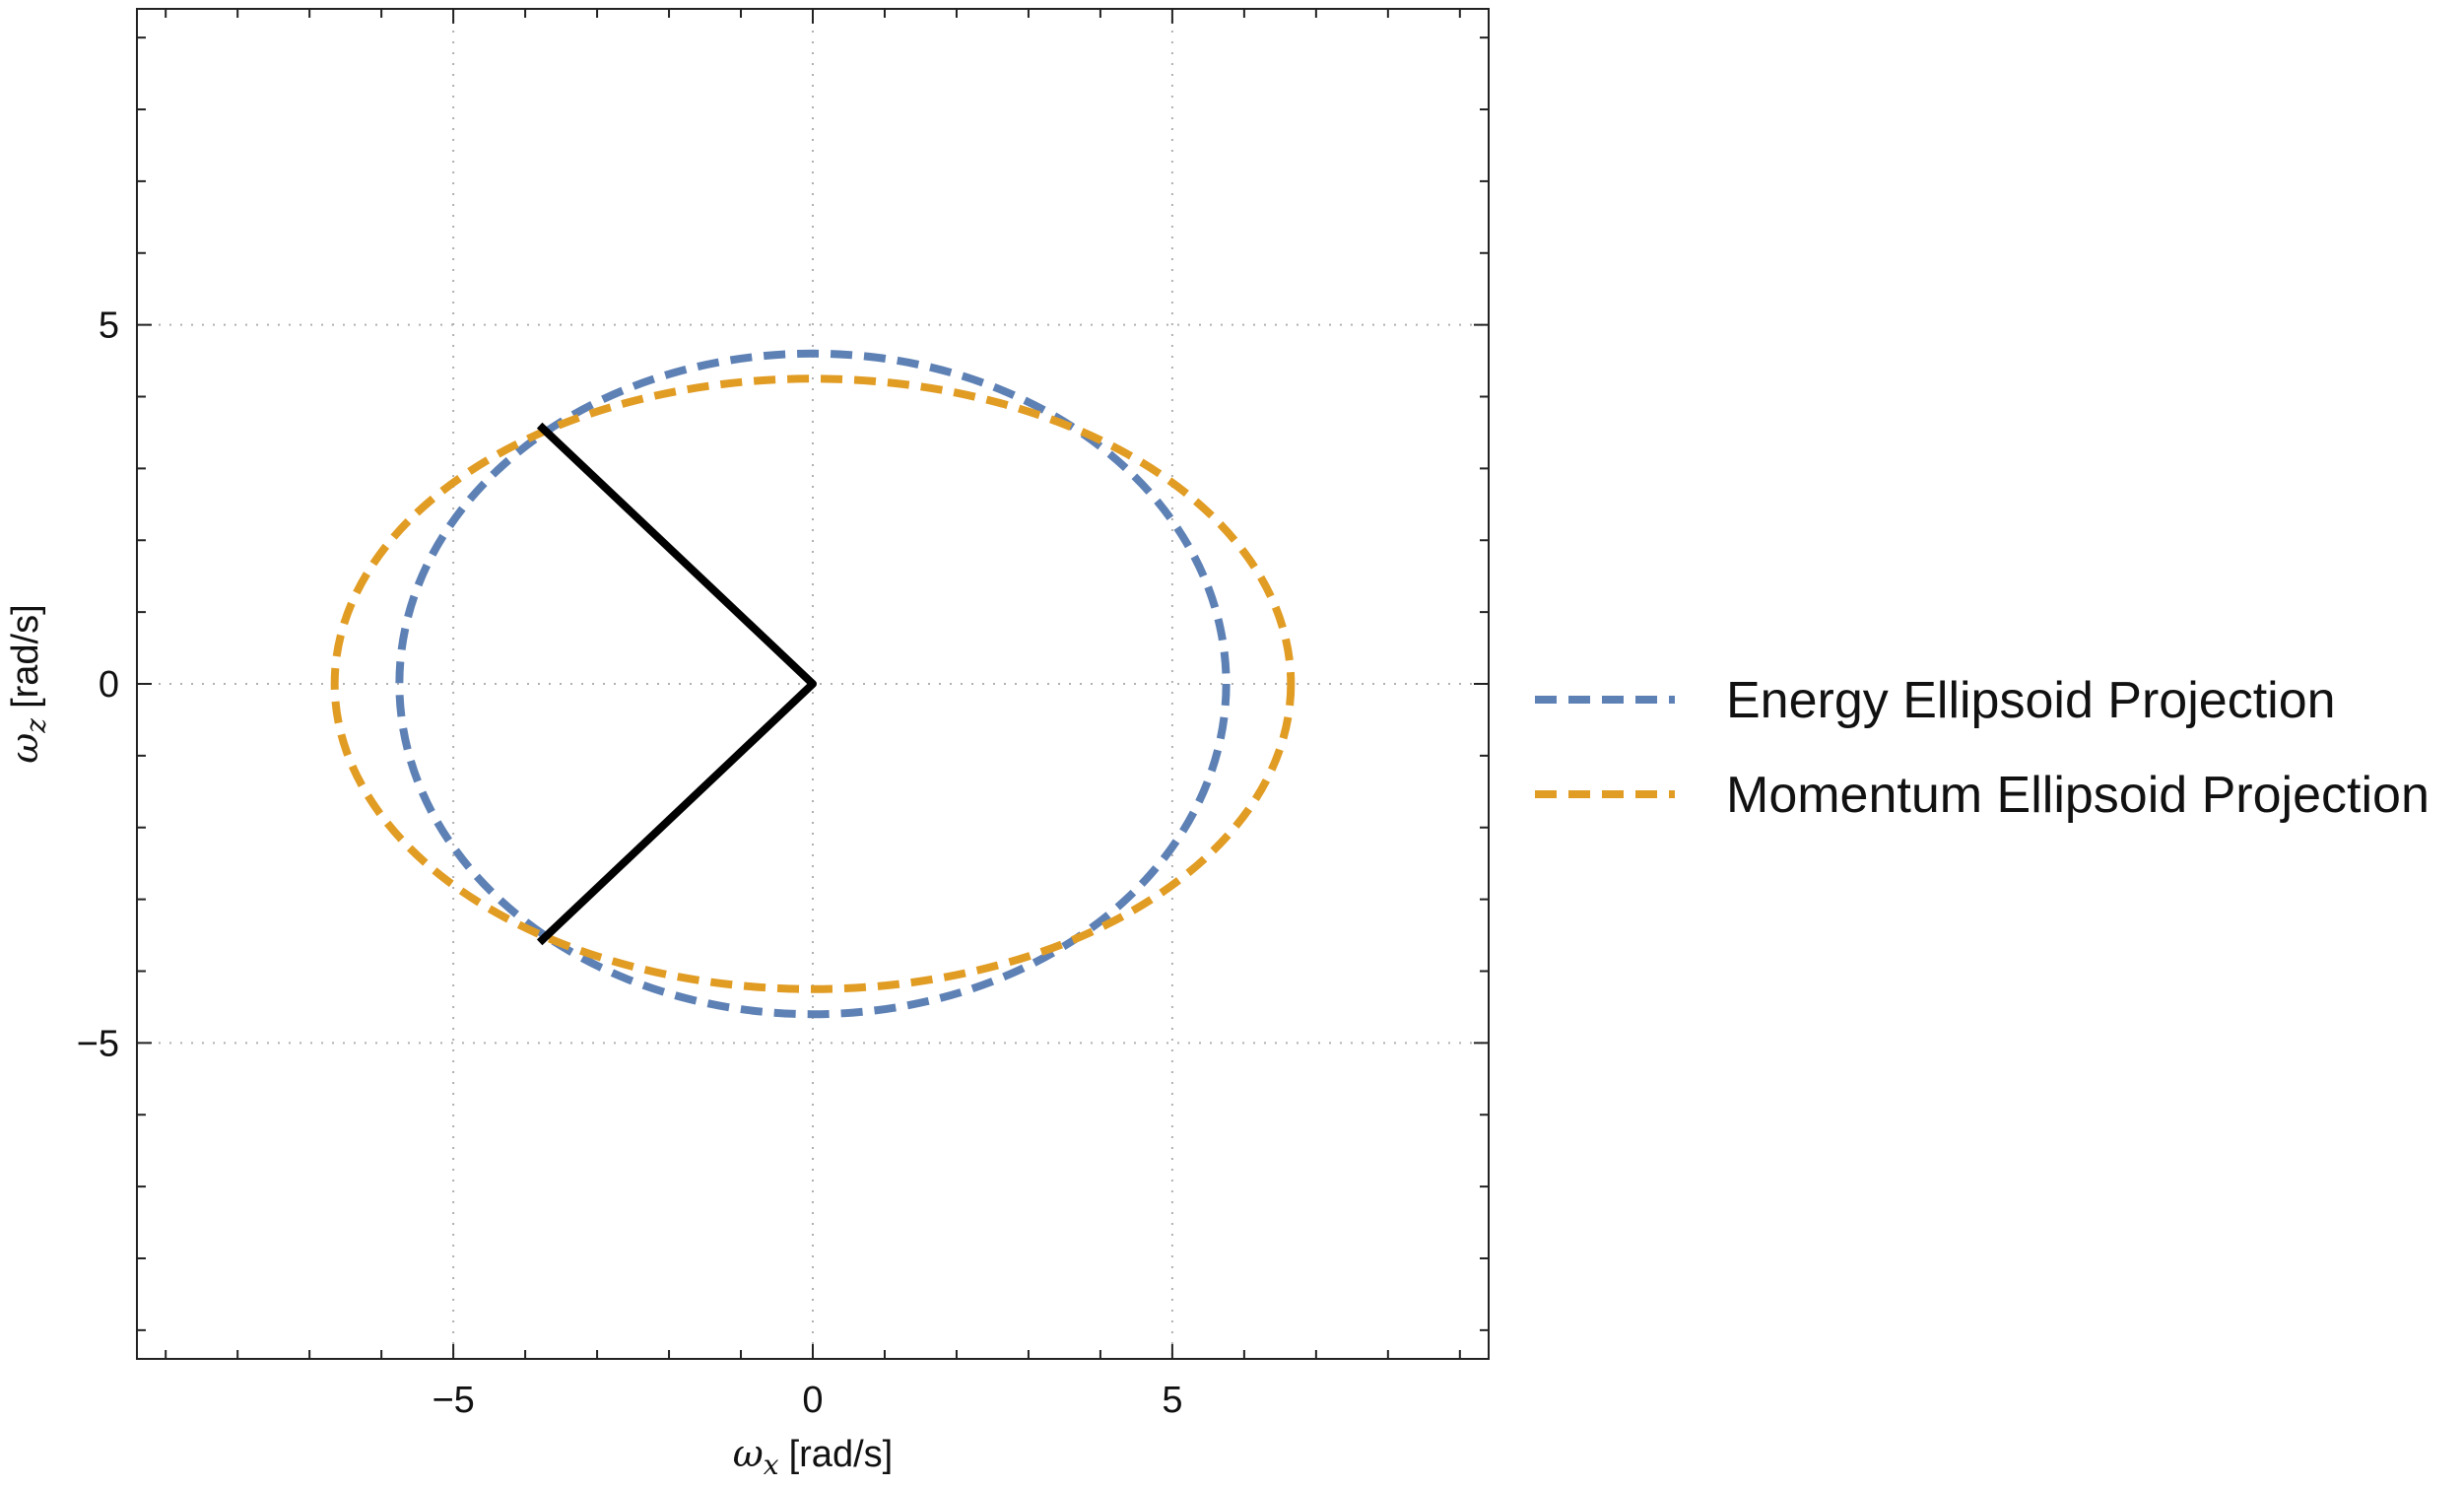 This screenshot has height=1487, width=2464. What do you see at coordinates (677, 684) in the screenshot?
I see `black-line-series` at bounding box center [677, 684].